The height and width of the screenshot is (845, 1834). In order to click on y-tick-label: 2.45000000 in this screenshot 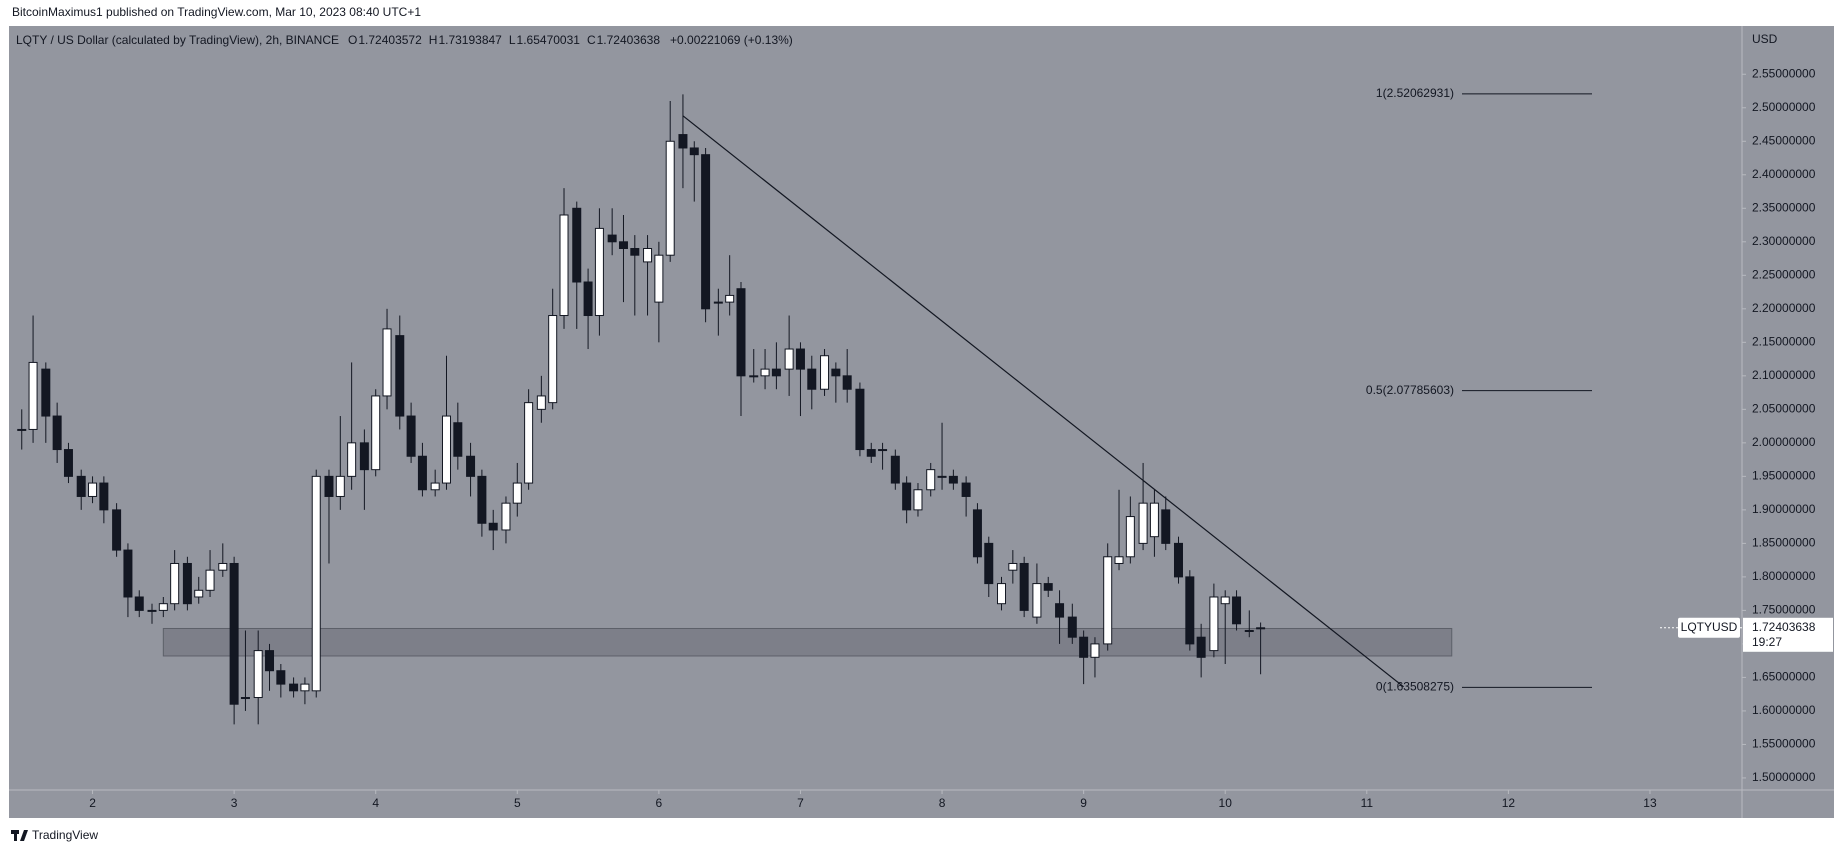, I will do `click(1784, 140)`.